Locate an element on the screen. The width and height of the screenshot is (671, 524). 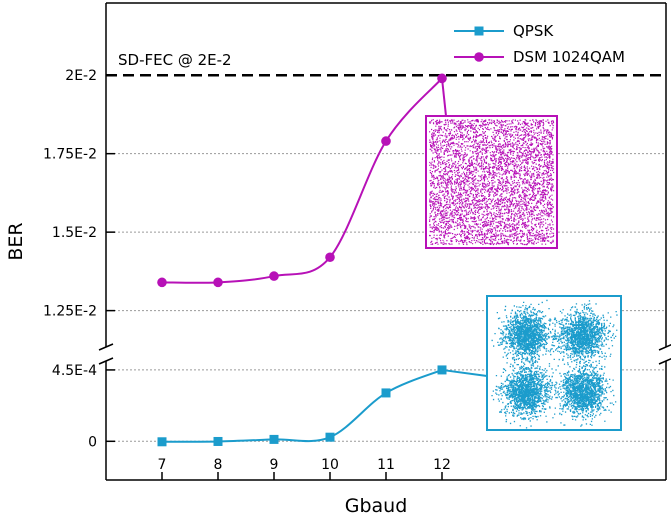
inset-qpsk is located at coordinates (554, 363).